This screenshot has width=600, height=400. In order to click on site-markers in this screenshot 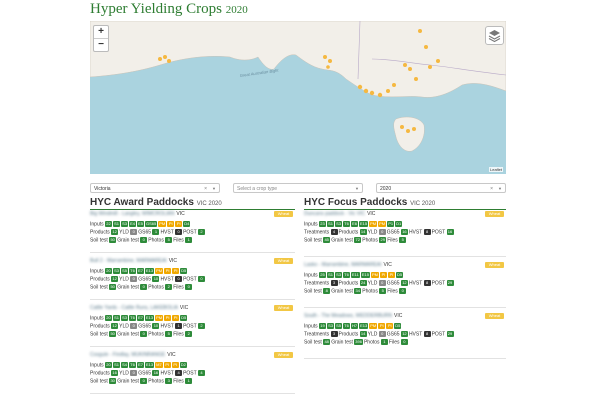, I will do `click(299, 81)`.